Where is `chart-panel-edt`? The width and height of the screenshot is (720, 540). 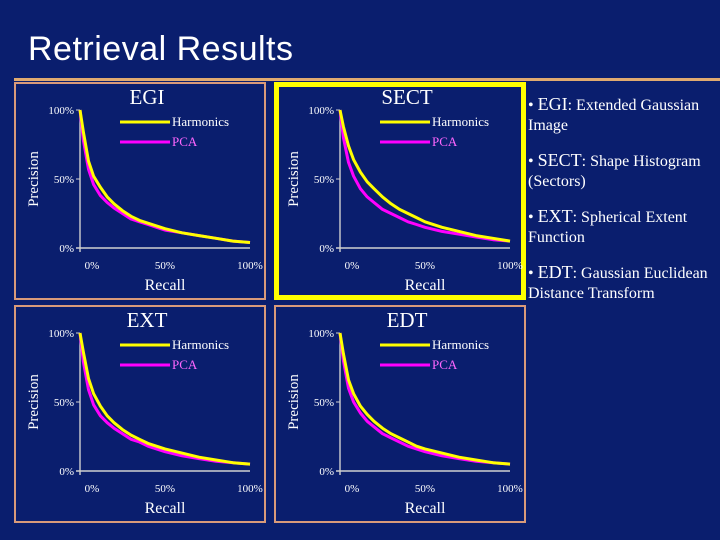 chart-panel-edt is located at coordinates (400, 414).